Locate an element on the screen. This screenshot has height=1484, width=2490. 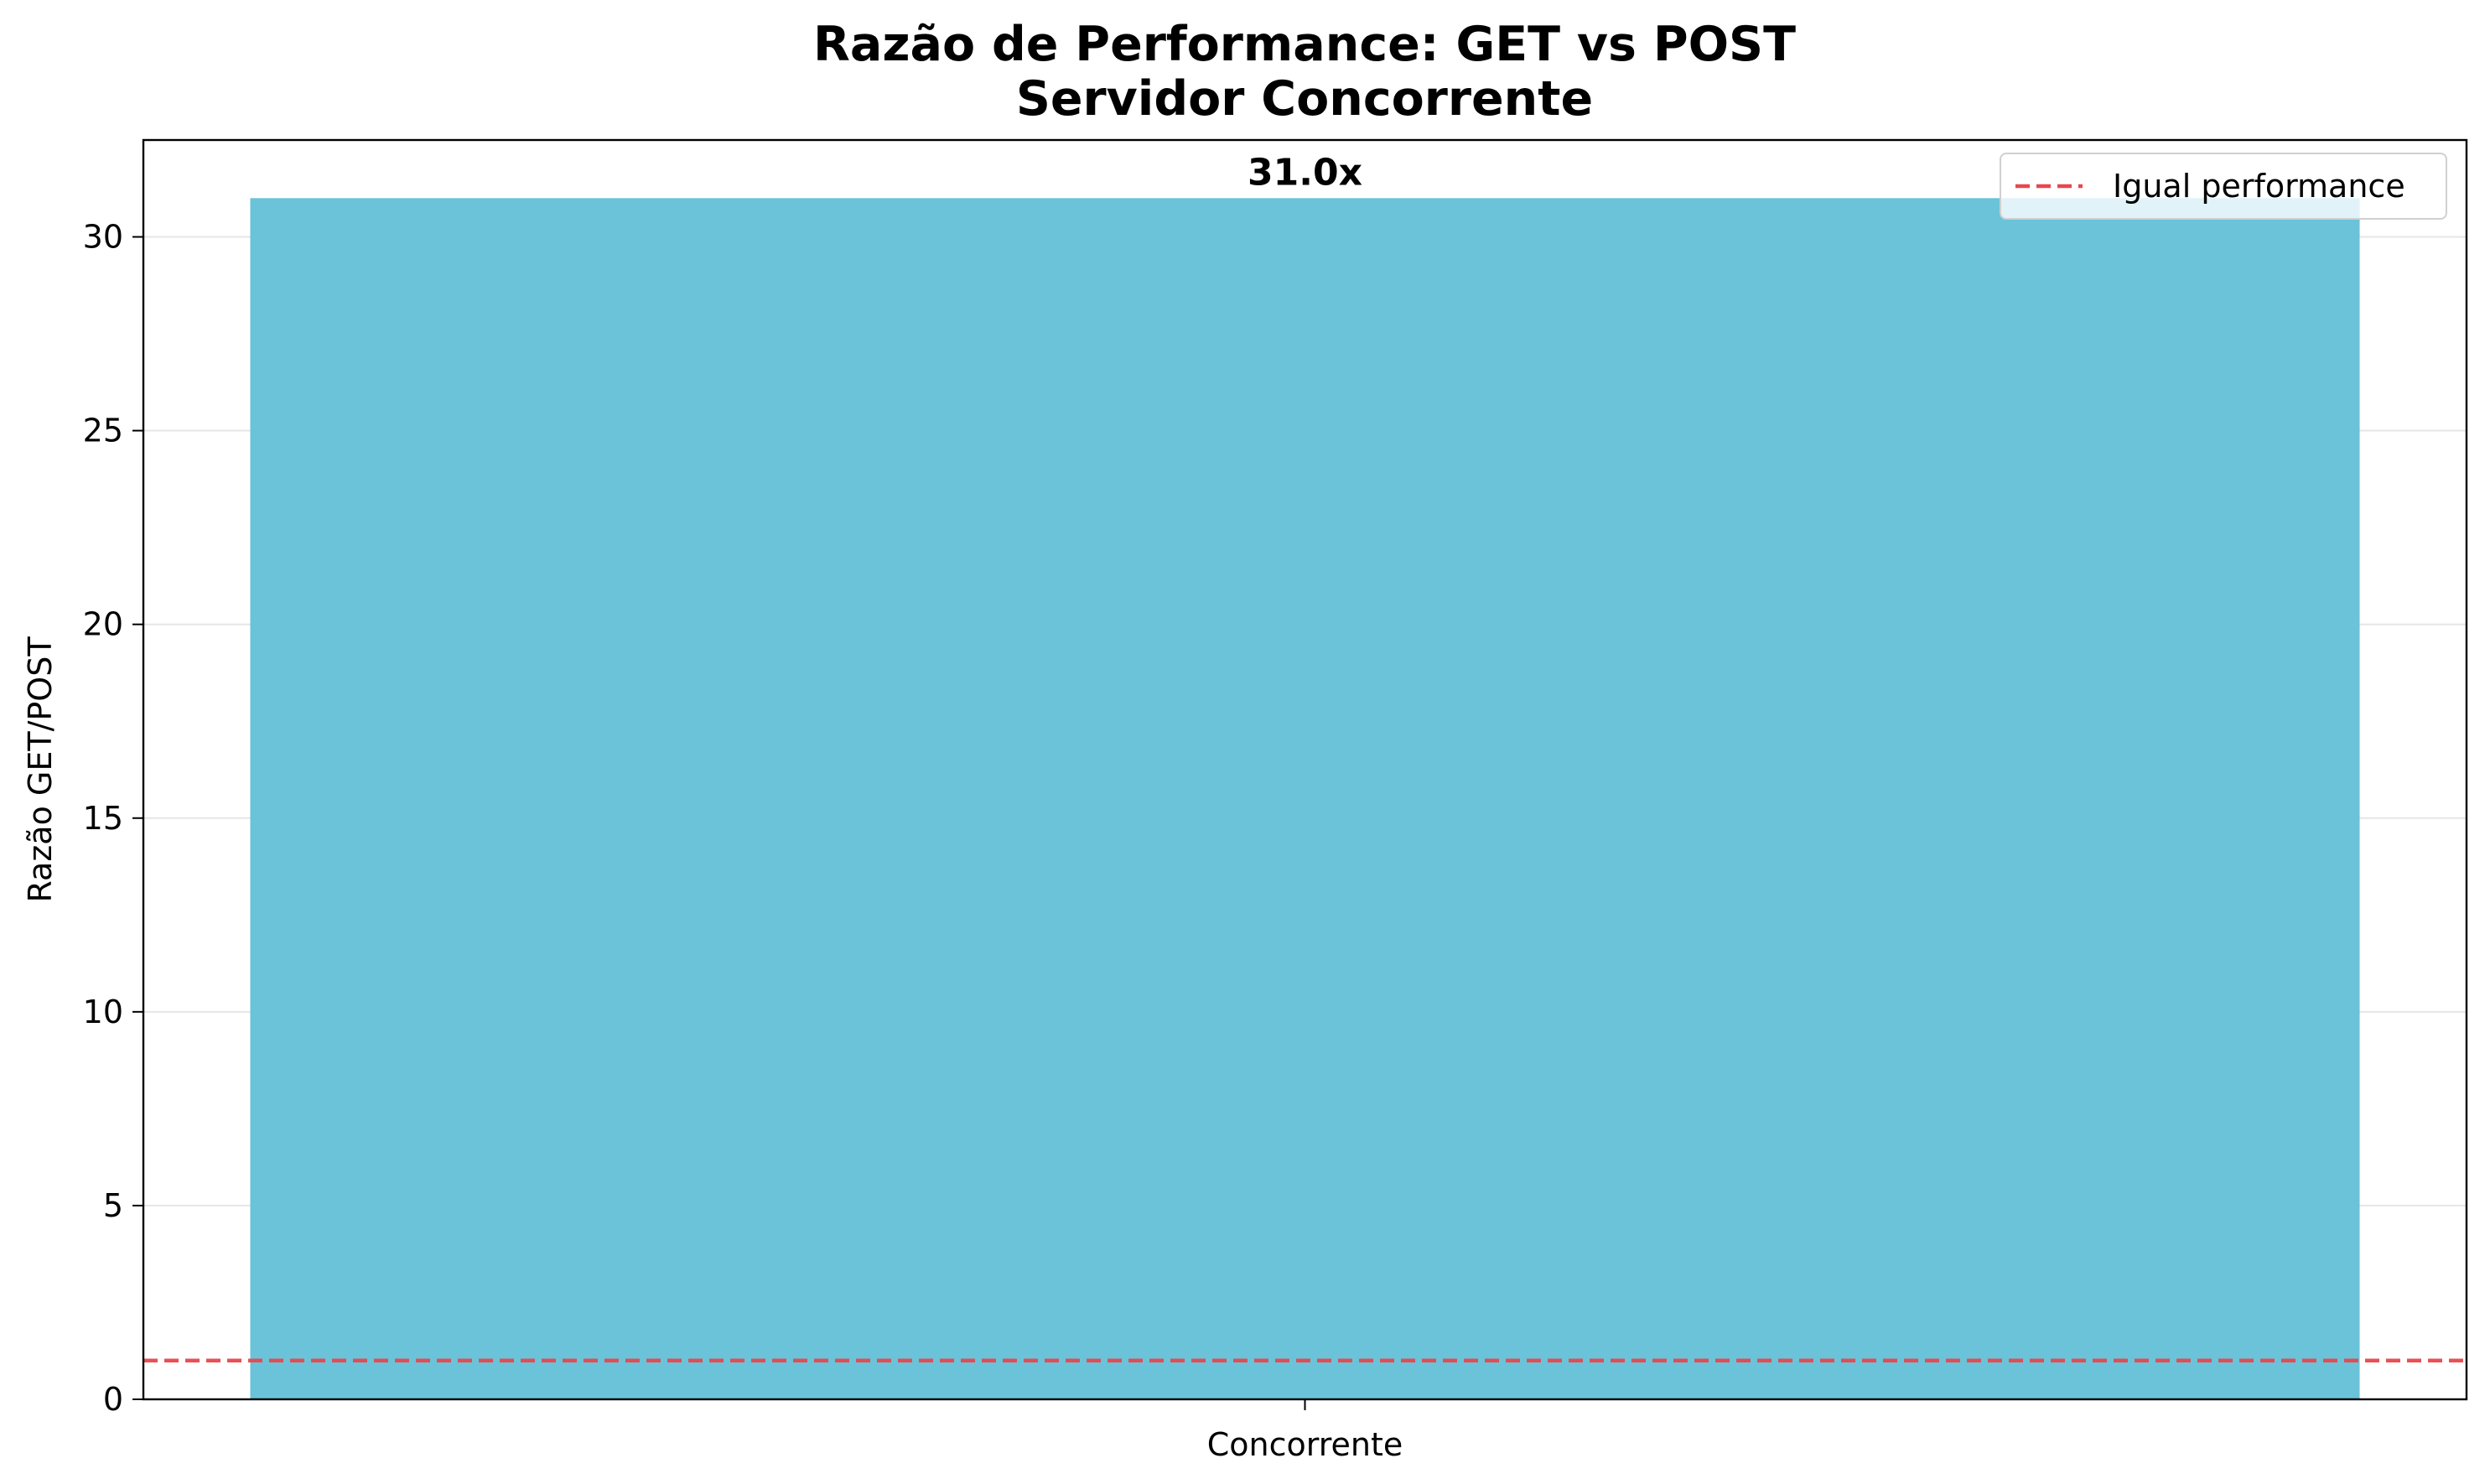
x-axis-ticks: Concorrente is located at coordinates (1305, 1431).